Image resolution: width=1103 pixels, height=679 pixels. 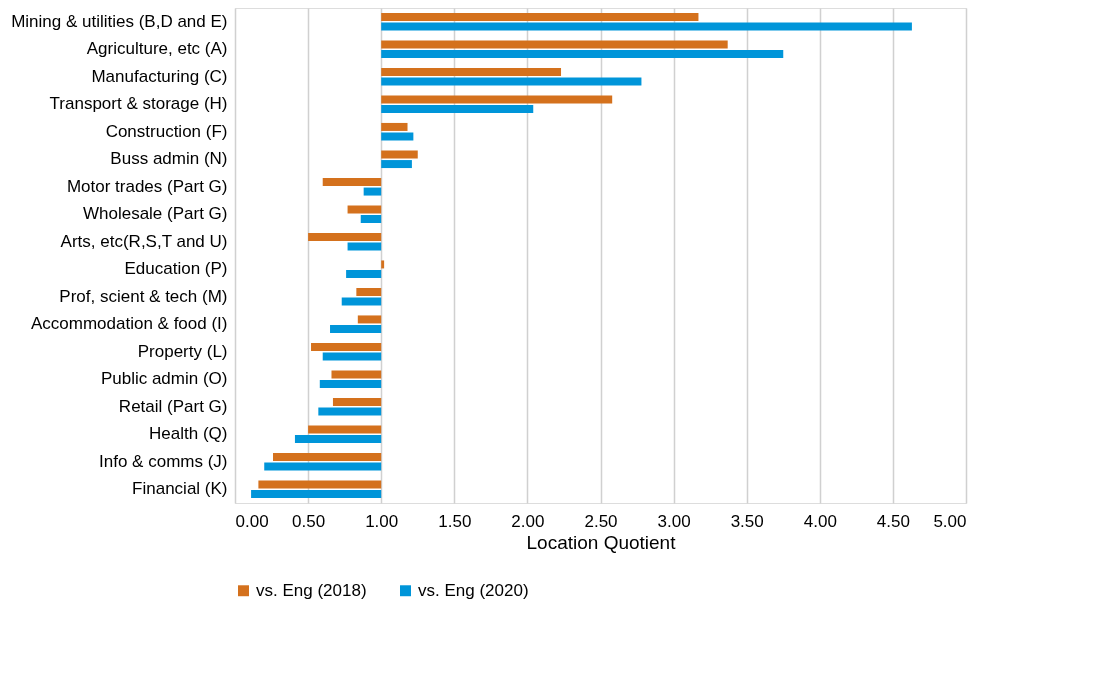 What do you see at coordinates (169, 159) in the screenshot?
I see `y-tick-label: Buss admin (N)` at bounding box center [169, 159].